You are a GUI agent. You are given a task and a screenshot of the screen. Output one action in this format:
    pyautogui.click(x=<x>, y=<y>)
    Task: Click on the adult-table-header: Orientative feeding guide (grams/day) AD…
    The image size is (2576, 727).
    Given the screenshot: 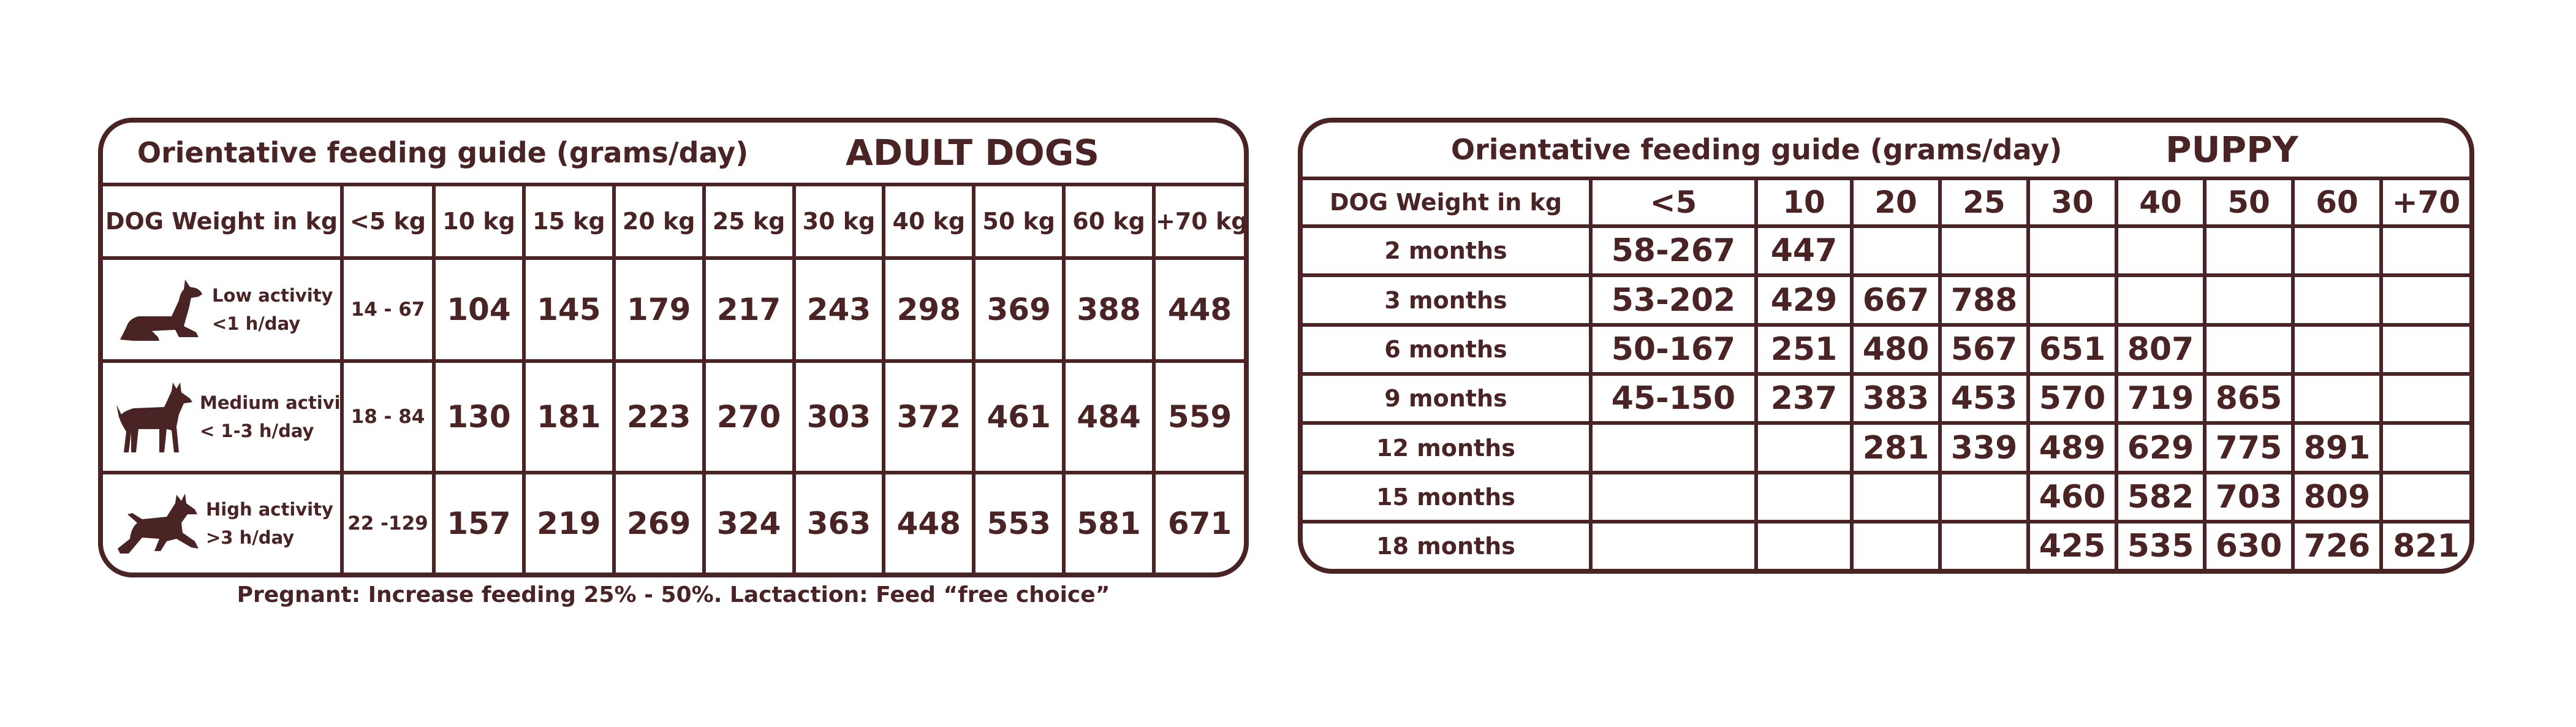 What is the action you would take?
    pyautogui.click(x=673, y=154)
    